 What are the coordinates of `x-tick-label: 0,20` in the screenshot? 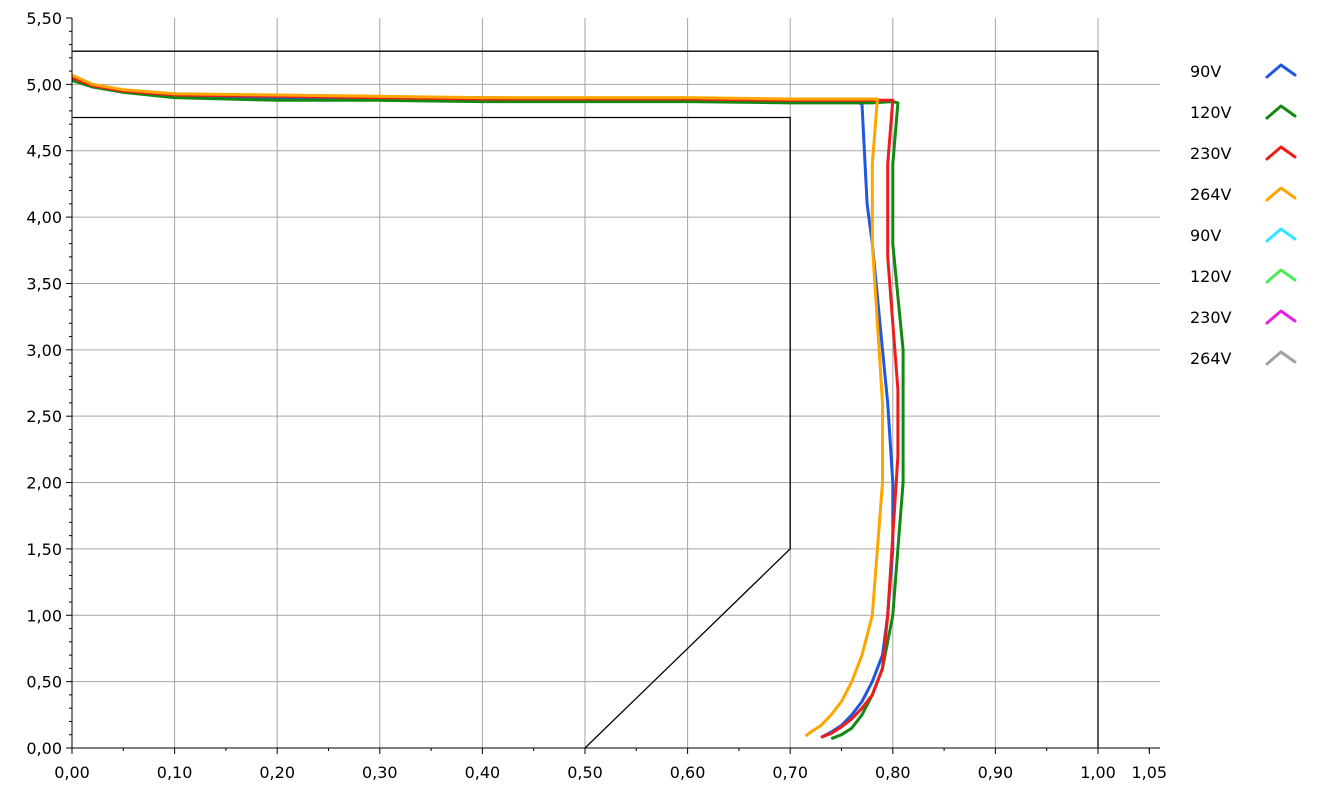 It's located at (277, 772).